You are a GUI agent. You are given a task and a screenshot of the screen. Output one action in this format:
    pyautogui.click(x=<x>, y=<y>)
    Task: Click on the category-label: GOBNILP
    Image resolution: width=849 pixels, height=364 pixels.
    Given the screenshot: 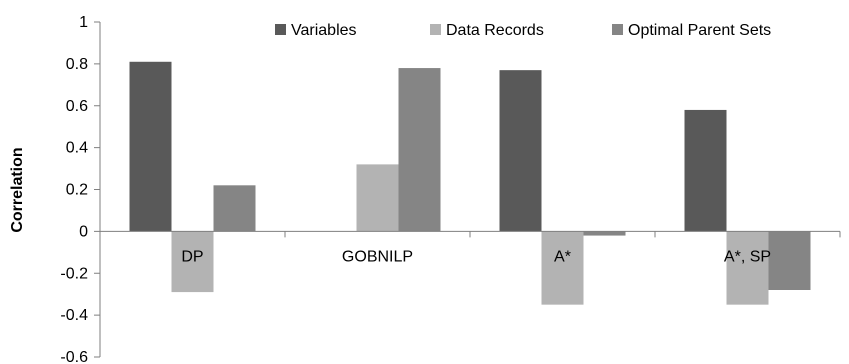 What is the action you would take?
    pyautogui.click(x=377, y=256)
    